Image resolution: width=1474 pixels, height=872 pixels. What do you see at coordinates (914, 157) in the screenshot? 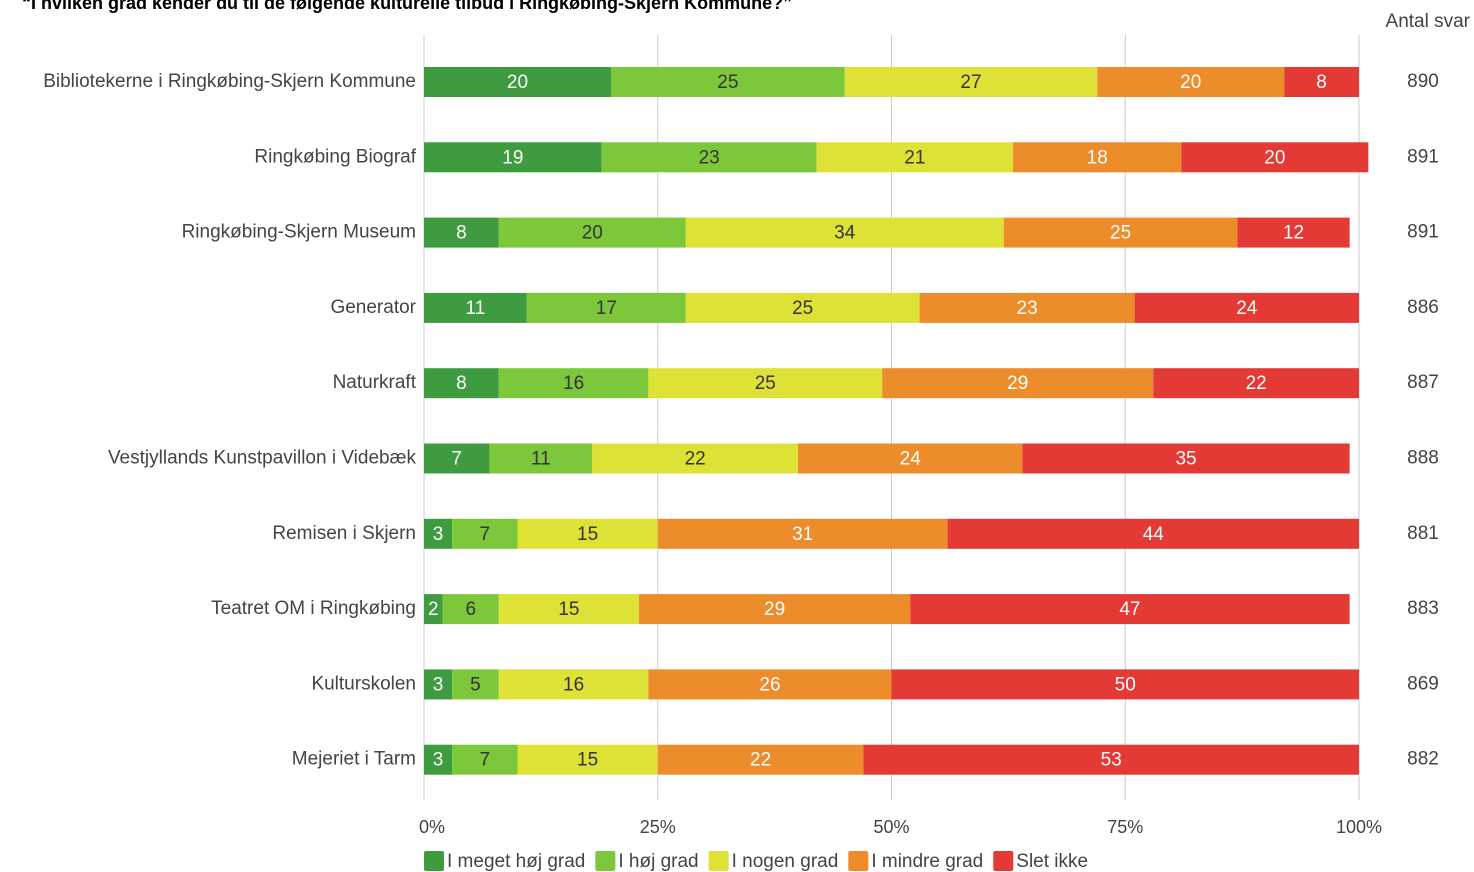
I see `bar-label: 21` at bounding box center [914, 157].